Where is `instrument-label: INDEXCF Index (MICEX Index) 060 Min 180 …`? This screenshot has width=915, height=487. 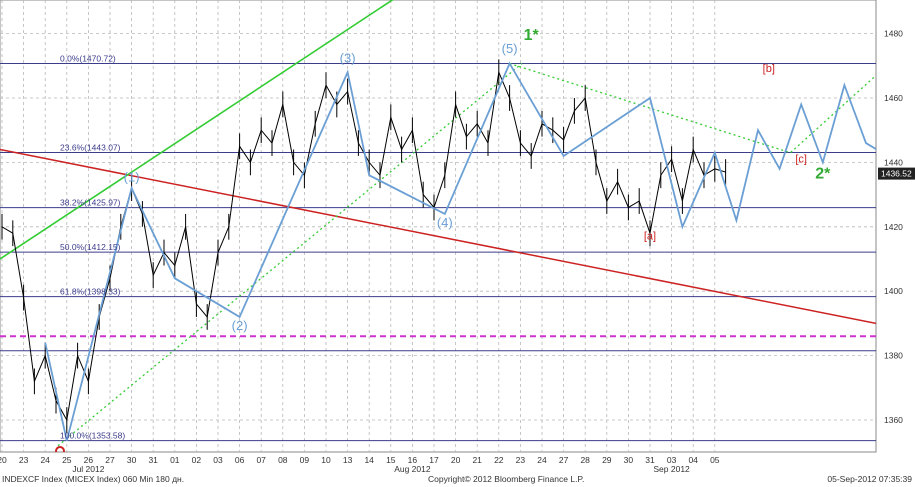
instrument-label: INDEXCF Index (MICEX Index) 060 Min 180 … is located at coordinates (93, 479).